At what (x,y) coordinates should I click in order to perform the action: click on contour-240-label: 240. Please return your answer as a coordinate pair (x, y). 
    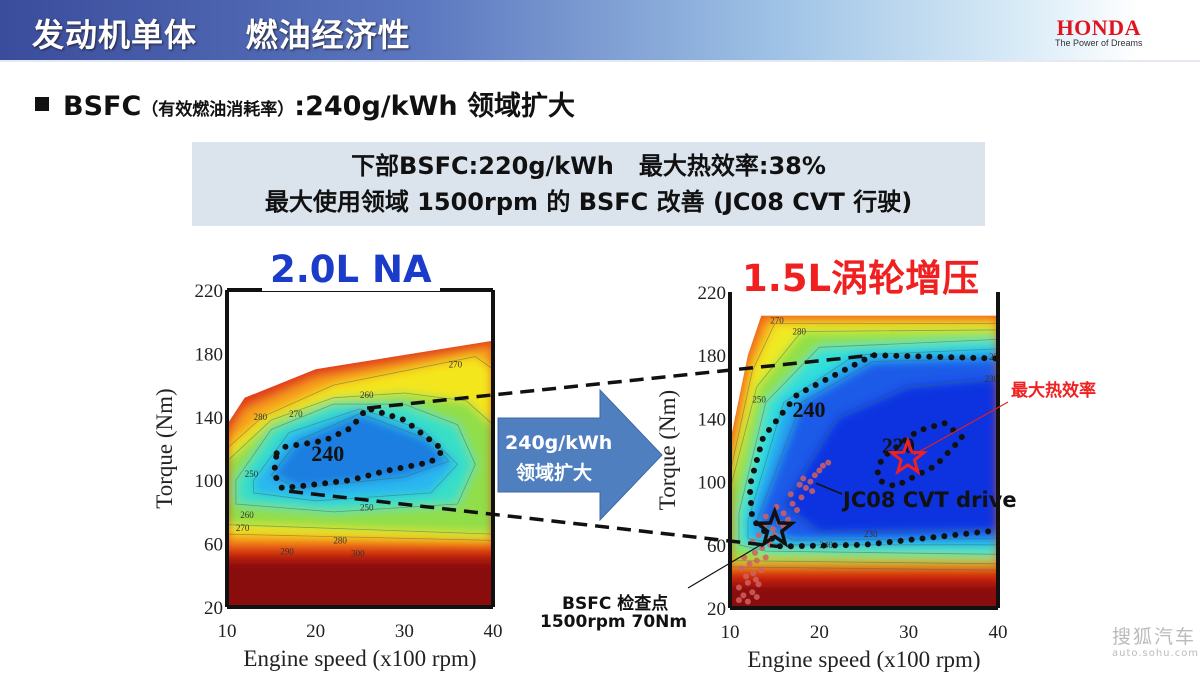
    Looking at the image, I should click on (809, 409).